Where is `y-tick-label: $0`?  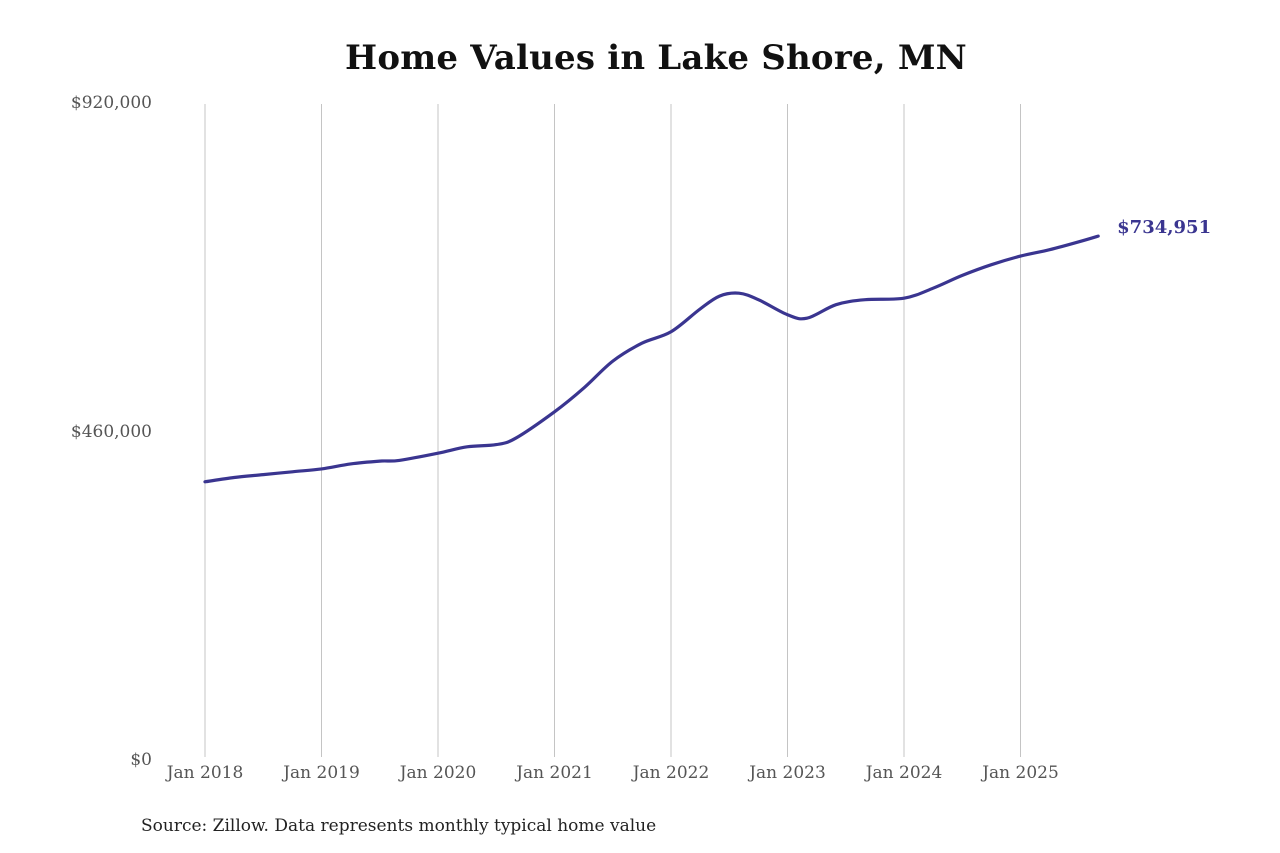 y-tick-label: $0 is located at coordinates (141, 760).